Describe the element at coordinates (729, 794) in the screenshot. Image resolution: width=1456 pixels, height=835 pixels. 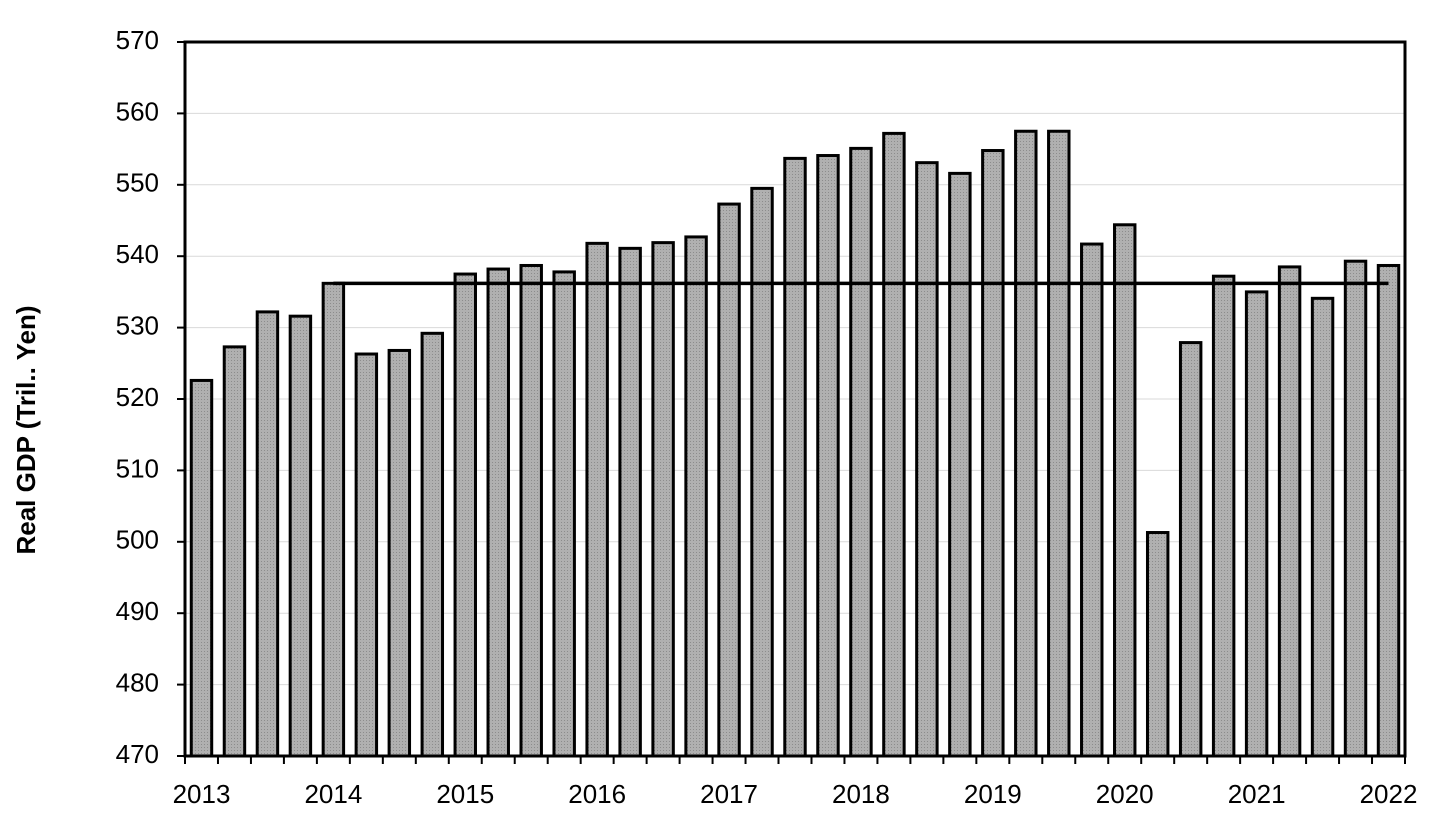
I see `x-tick-label: 2017` at that location.